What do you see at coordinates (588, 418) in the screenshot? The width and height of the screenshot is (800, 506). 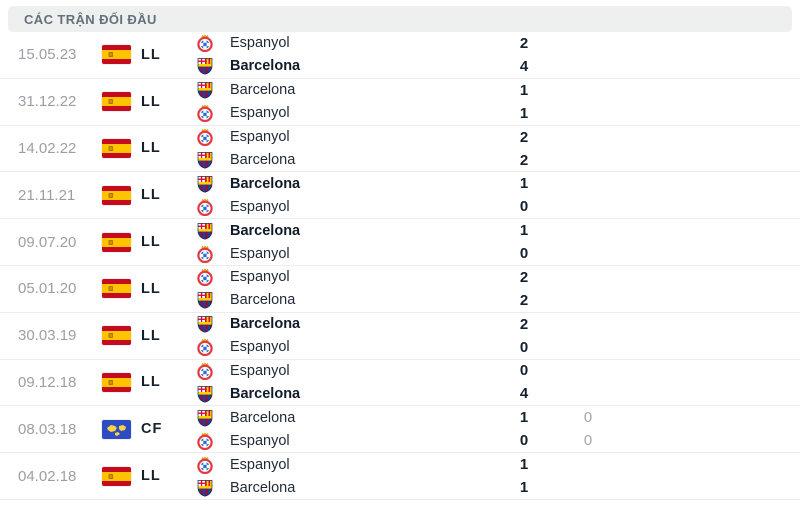 I see `home-team-secondary-score: 0` at bounding box center [588, 418].